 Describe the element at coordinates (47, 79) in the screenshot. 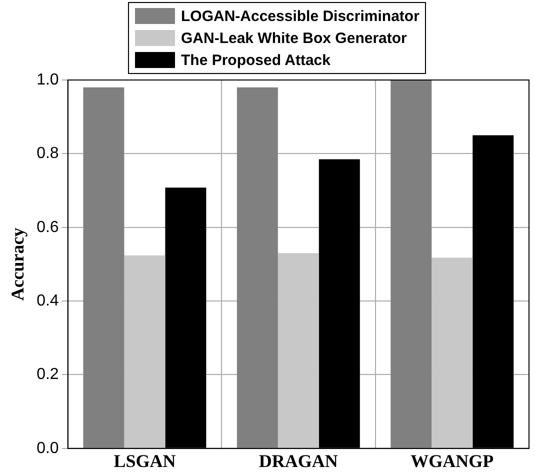

I see `y-tick-label: 1.0` at that location.